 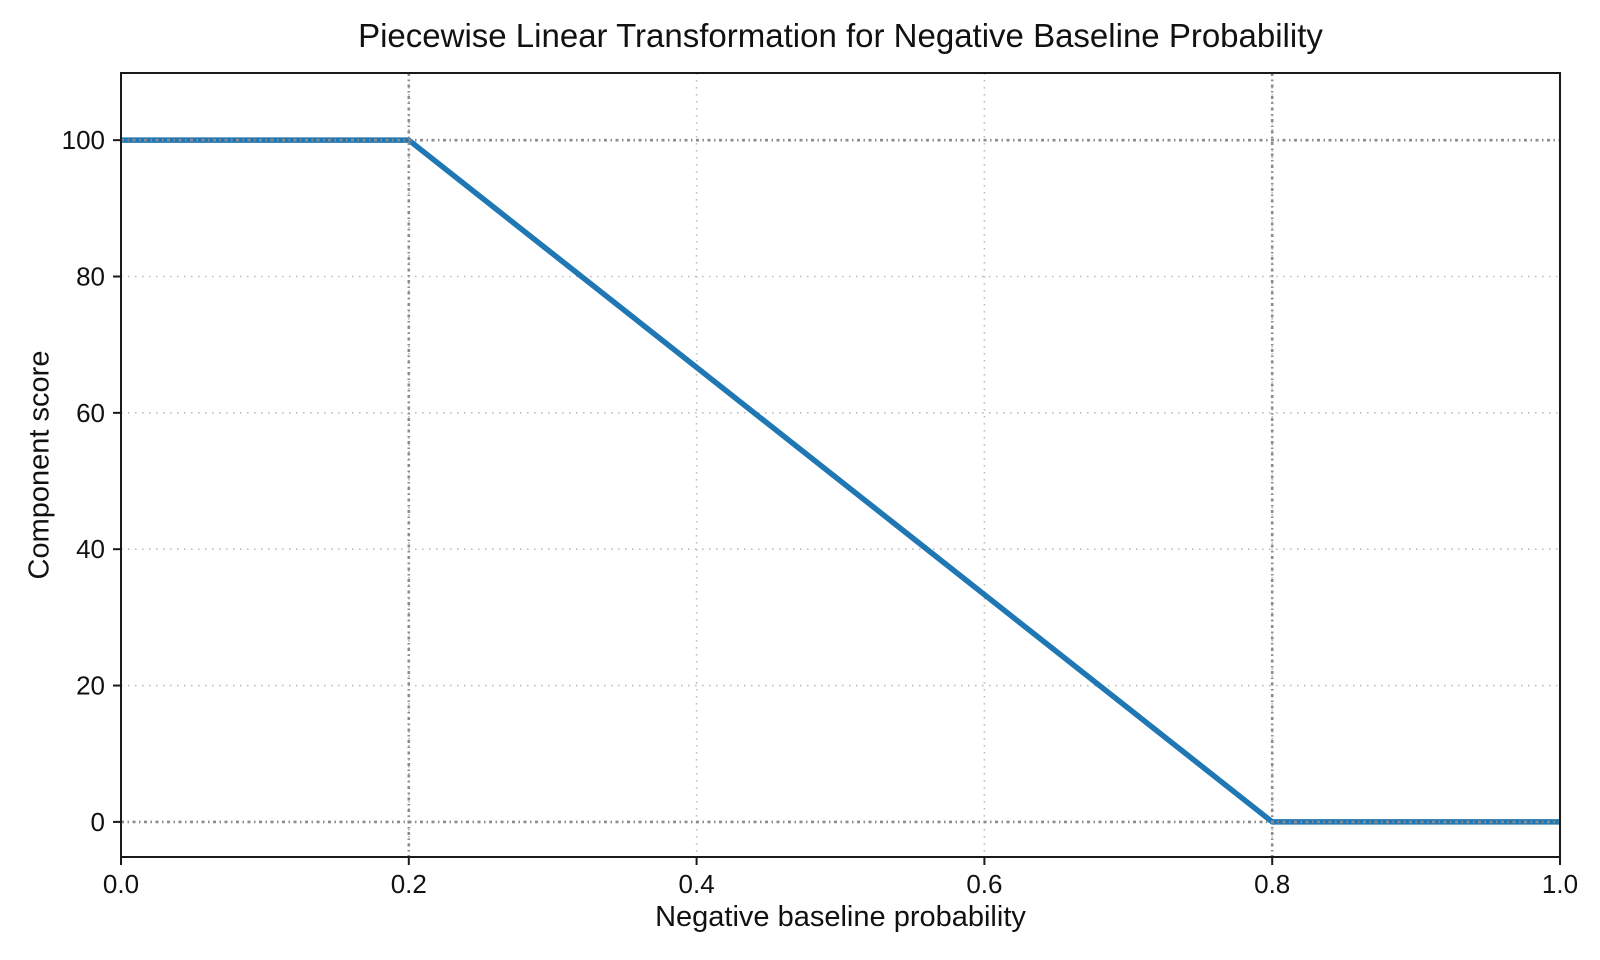 I want to click on x-tick-label: 0.6, so click(x=984, y=884).